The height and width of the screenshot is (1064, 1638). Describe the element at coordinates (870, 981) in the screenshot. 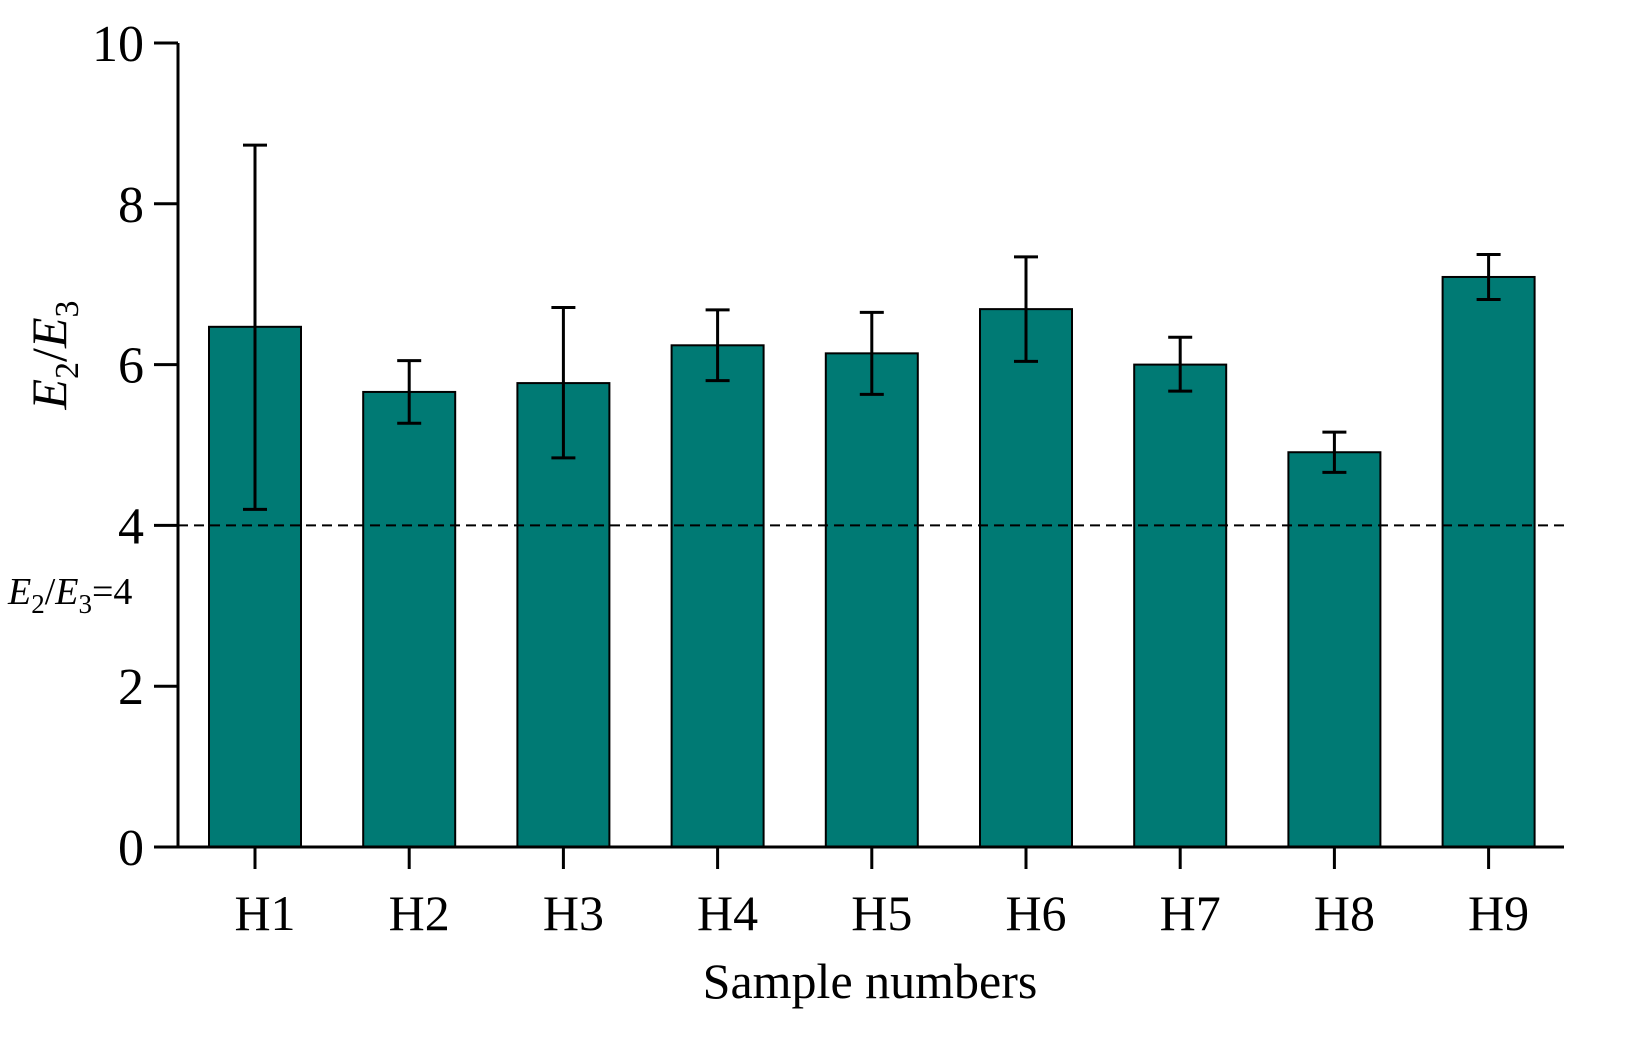

I see `x-axis-title: Sample numbers` at that location.